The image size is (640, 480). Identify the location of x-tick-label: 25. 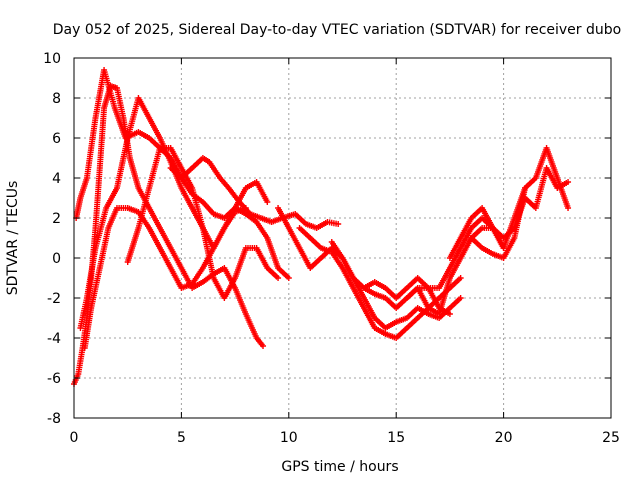
(611, 438).